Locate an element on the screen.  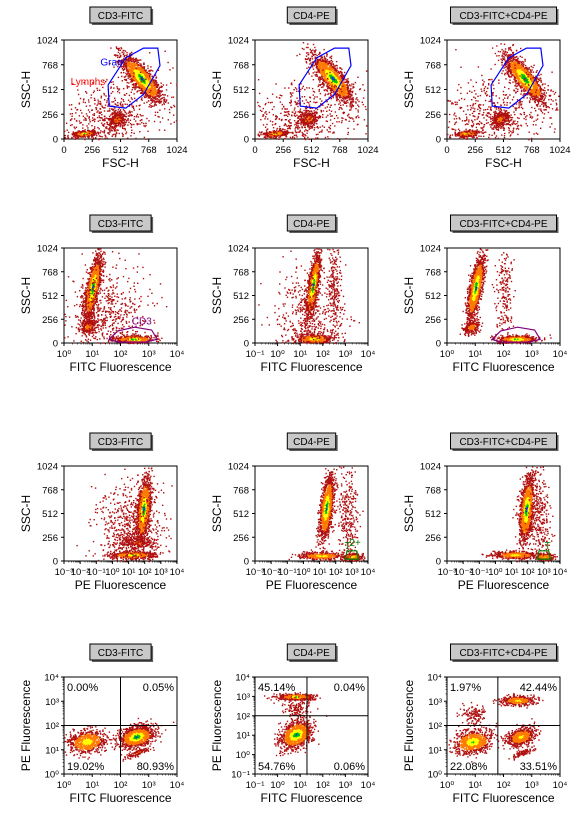
x-tick-label: 512 is located at coordinates (121, 150).